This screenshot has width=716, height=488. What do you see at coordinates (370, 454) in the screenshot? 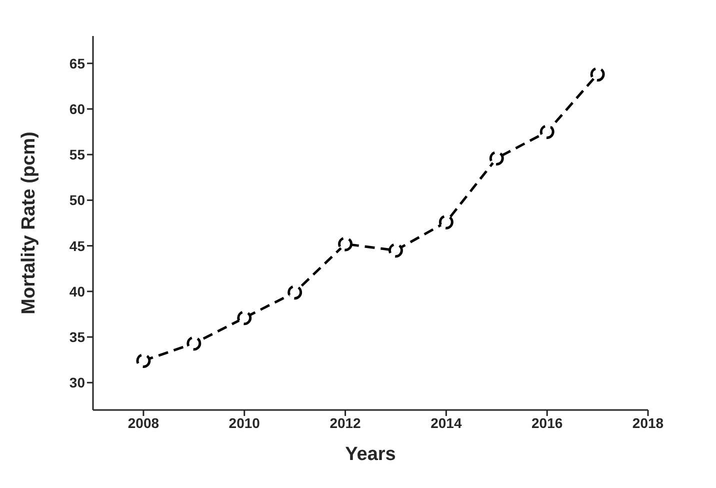
I see `x-axis-title: Years` at bounding box center [370, 454].